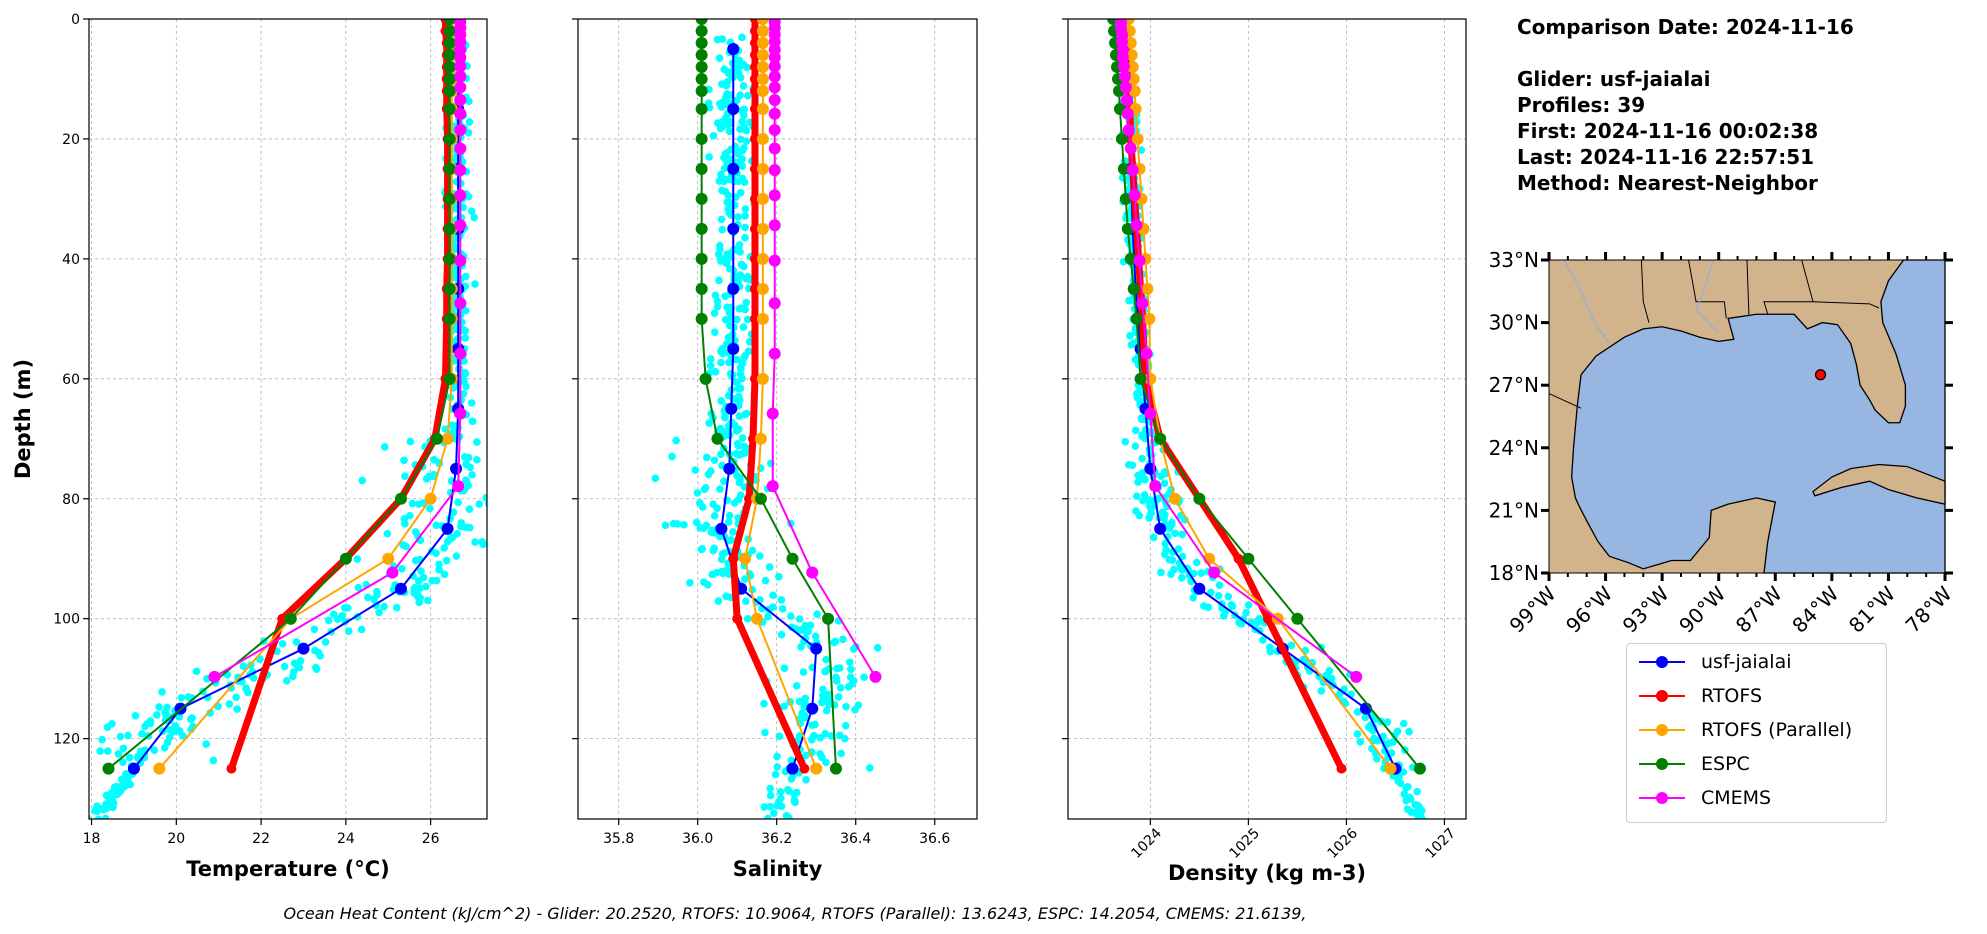 The image size is (1987, 934). I want to click on series-line-rtofs, so click(340, 394).